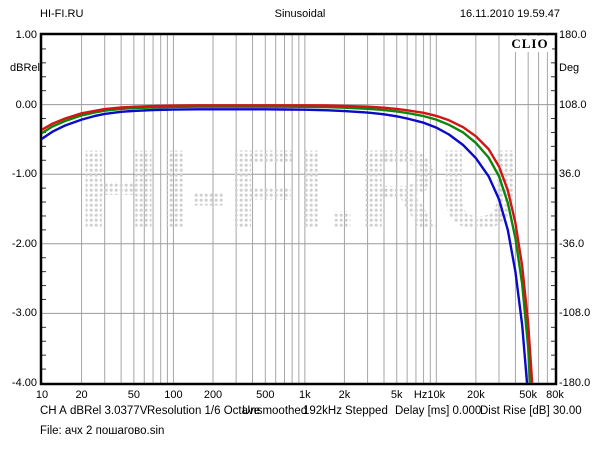  Describe the element at coordinates (396, 395) in the screenshot. I see `x-tick: 5k` at that location.